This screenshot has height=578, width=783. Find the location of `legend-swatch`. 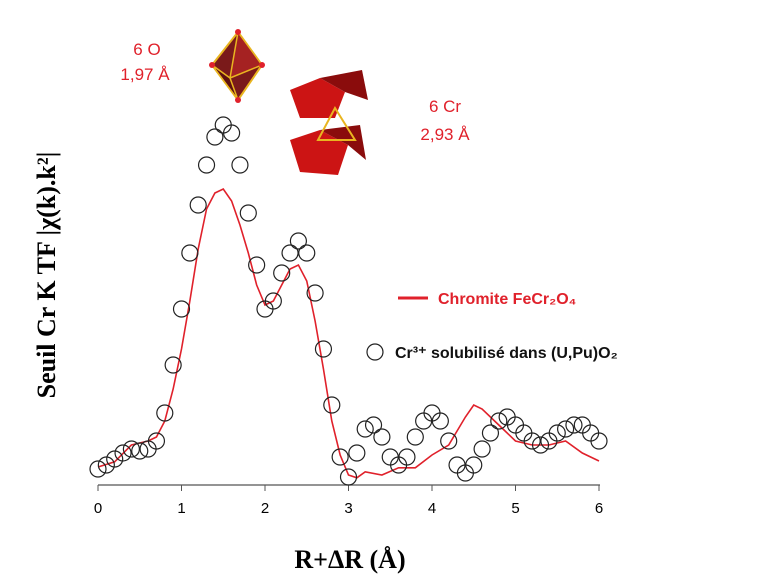

legend-swatch is located at coordinates (375, 352).